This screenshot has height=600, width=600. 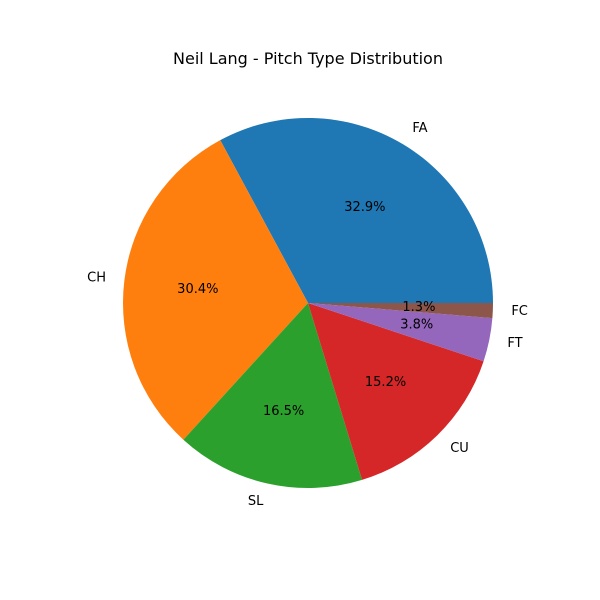 I want to click on pie-slice-fc, so click(x=400, y=311).